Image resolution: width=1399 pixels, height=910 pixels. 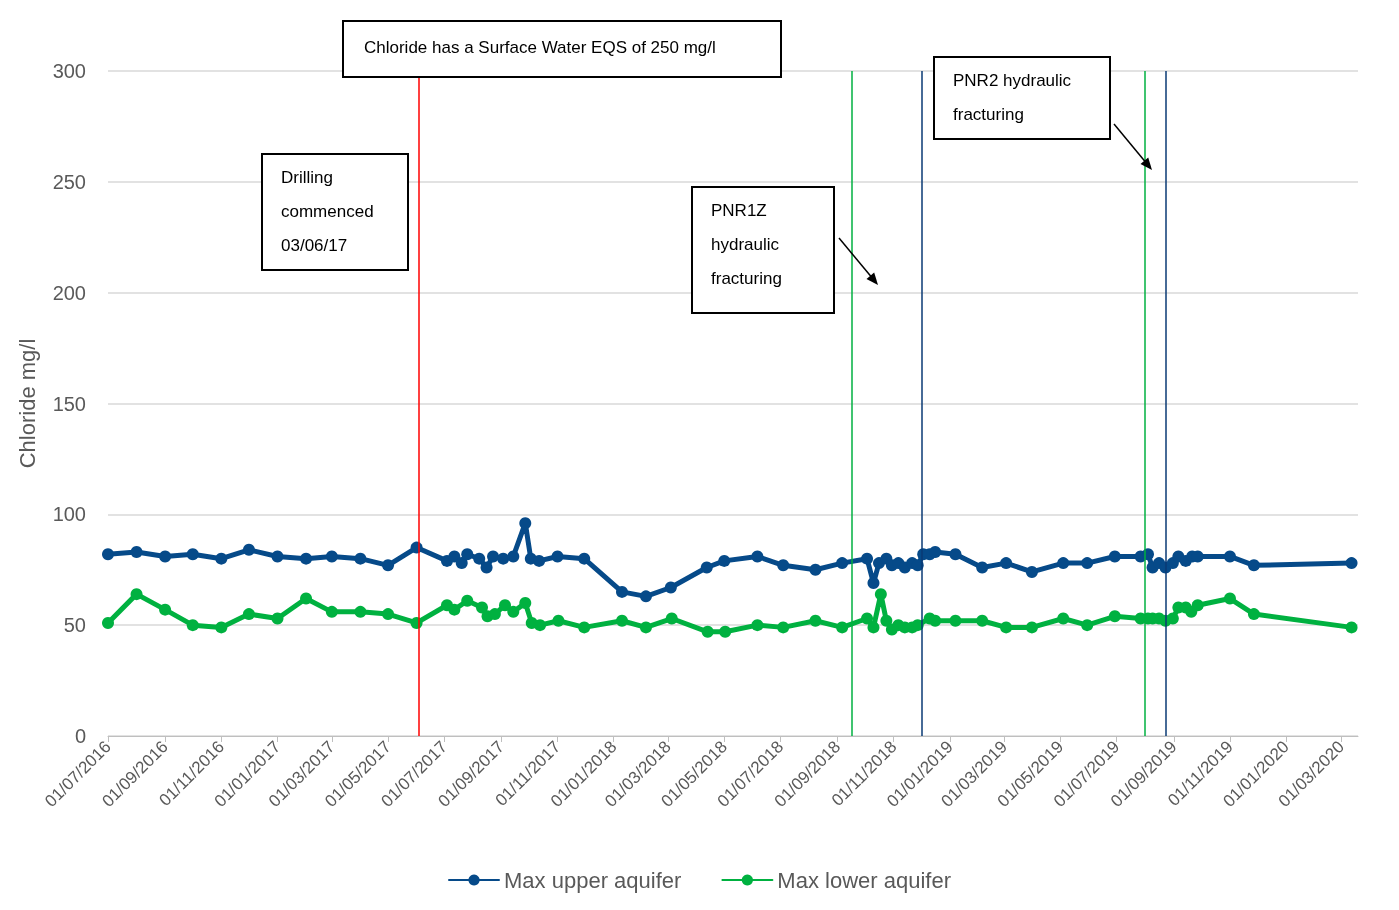 I want to click on note-box: Chloride has a Surface Water EQS of 250 mg/l, so click(x=562, y=49).